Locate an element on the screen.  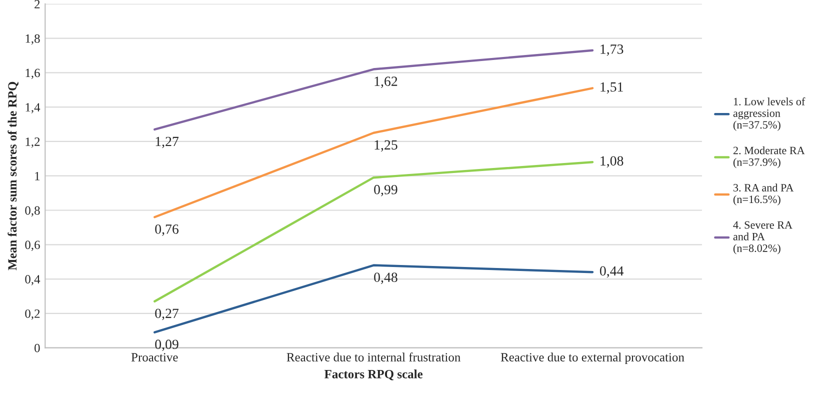
data-label: 1,51 is located at coordinates (611, 88).